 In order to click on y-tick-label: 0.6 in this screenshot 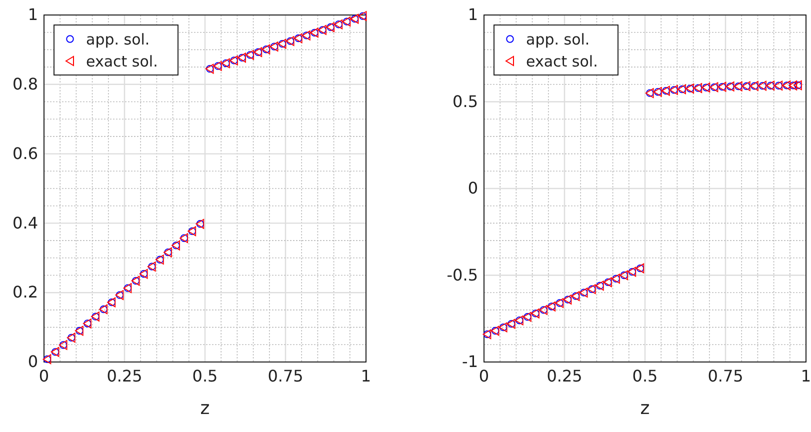, I will do `click(25, 153)`.